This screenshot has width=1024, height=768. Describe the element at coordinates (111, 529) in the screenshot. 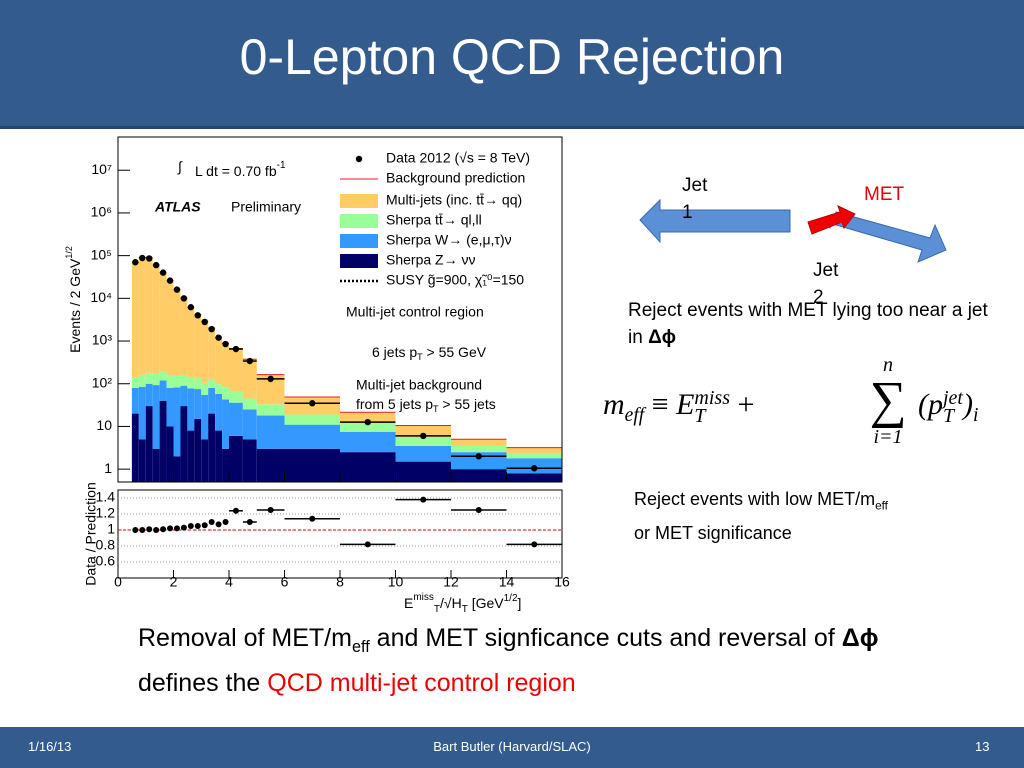

I see `ratio-tick-label: 1` at that location.